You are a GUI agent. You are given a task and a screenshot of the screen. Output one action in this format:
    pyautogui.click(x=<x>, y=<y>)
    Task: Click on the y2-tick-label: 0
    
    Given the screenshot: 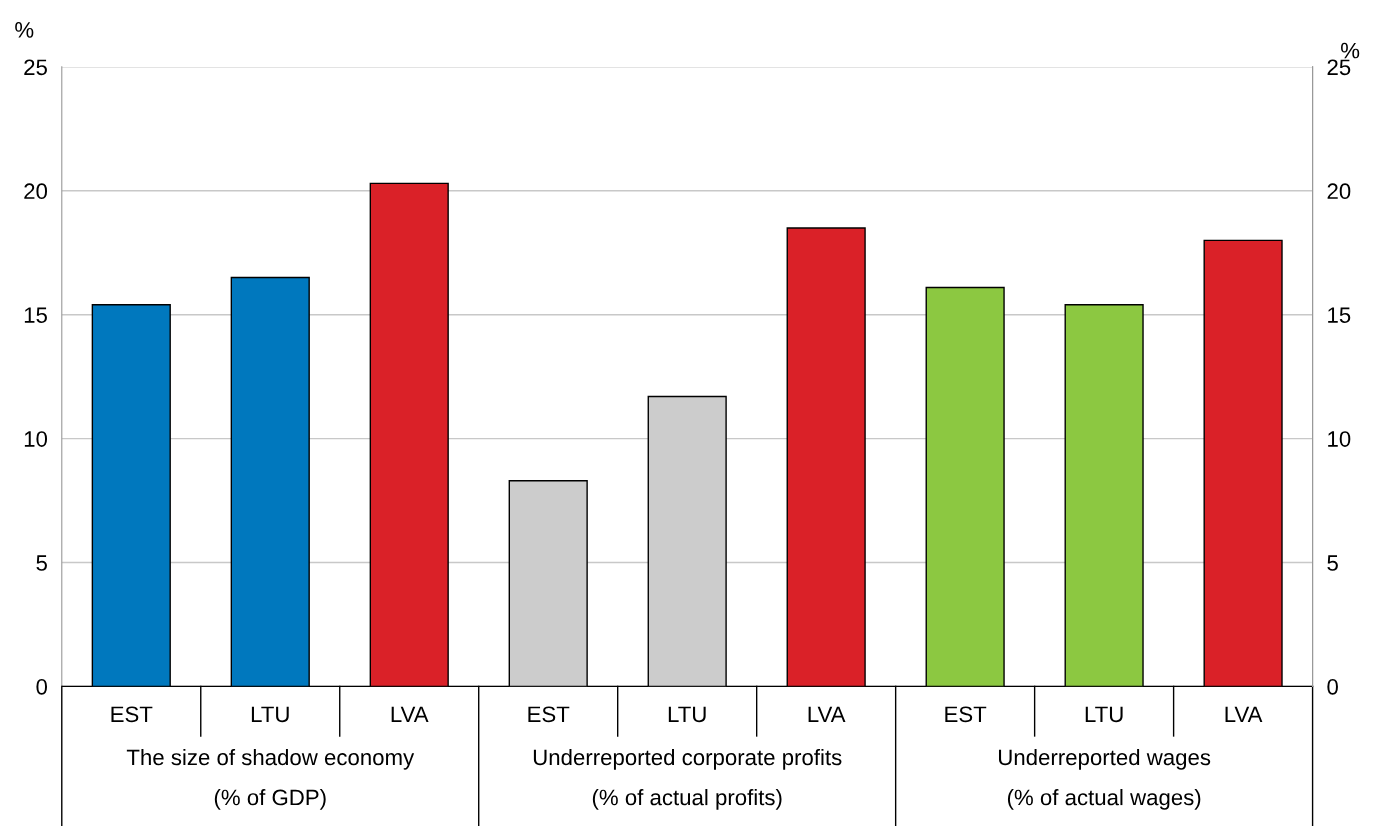 What is the action you would take?
    pyautogui.click(x=1332, y=686)
    